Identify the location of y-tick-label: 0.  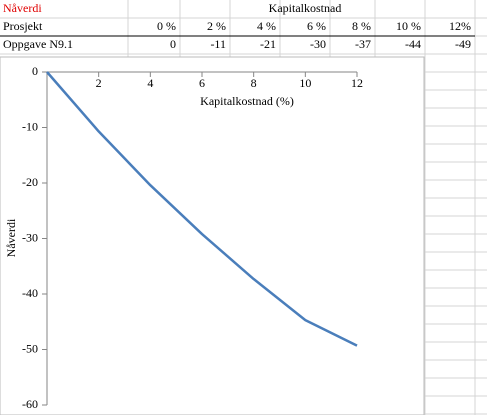
(35, 71).